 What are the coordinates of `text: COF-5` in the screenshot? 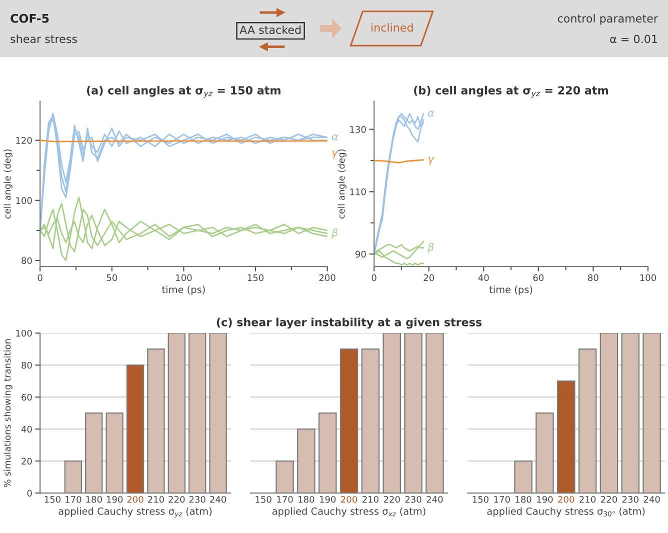 It's located at (29, 18).